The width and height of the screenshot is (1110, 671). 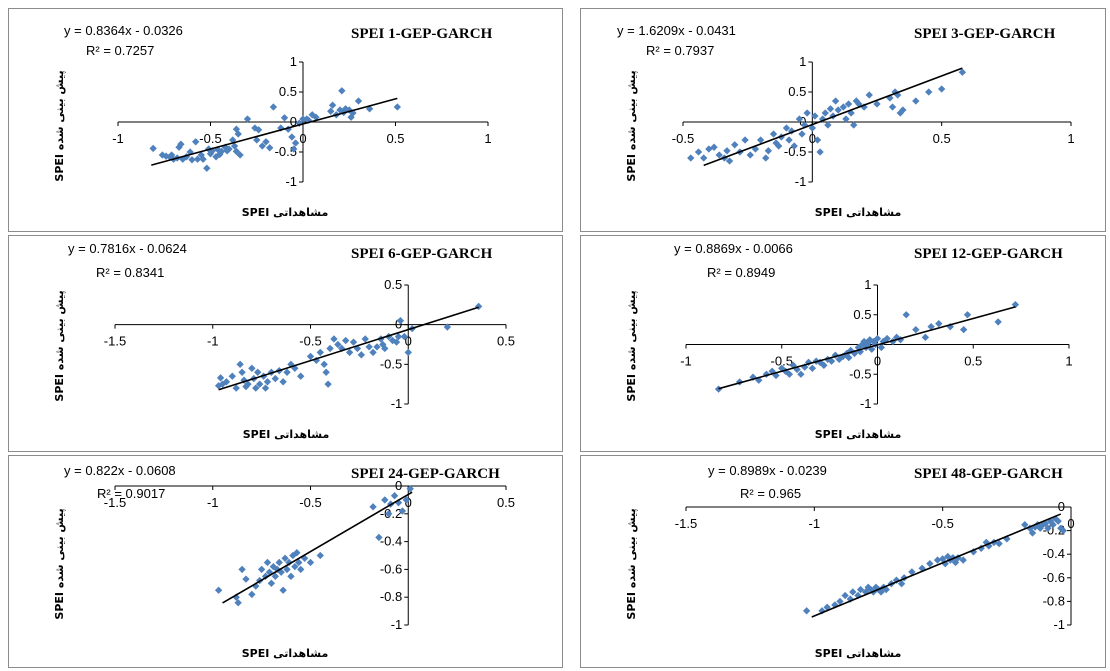 I want to click on x-tick-label: 0, so click(x=408, y=341).